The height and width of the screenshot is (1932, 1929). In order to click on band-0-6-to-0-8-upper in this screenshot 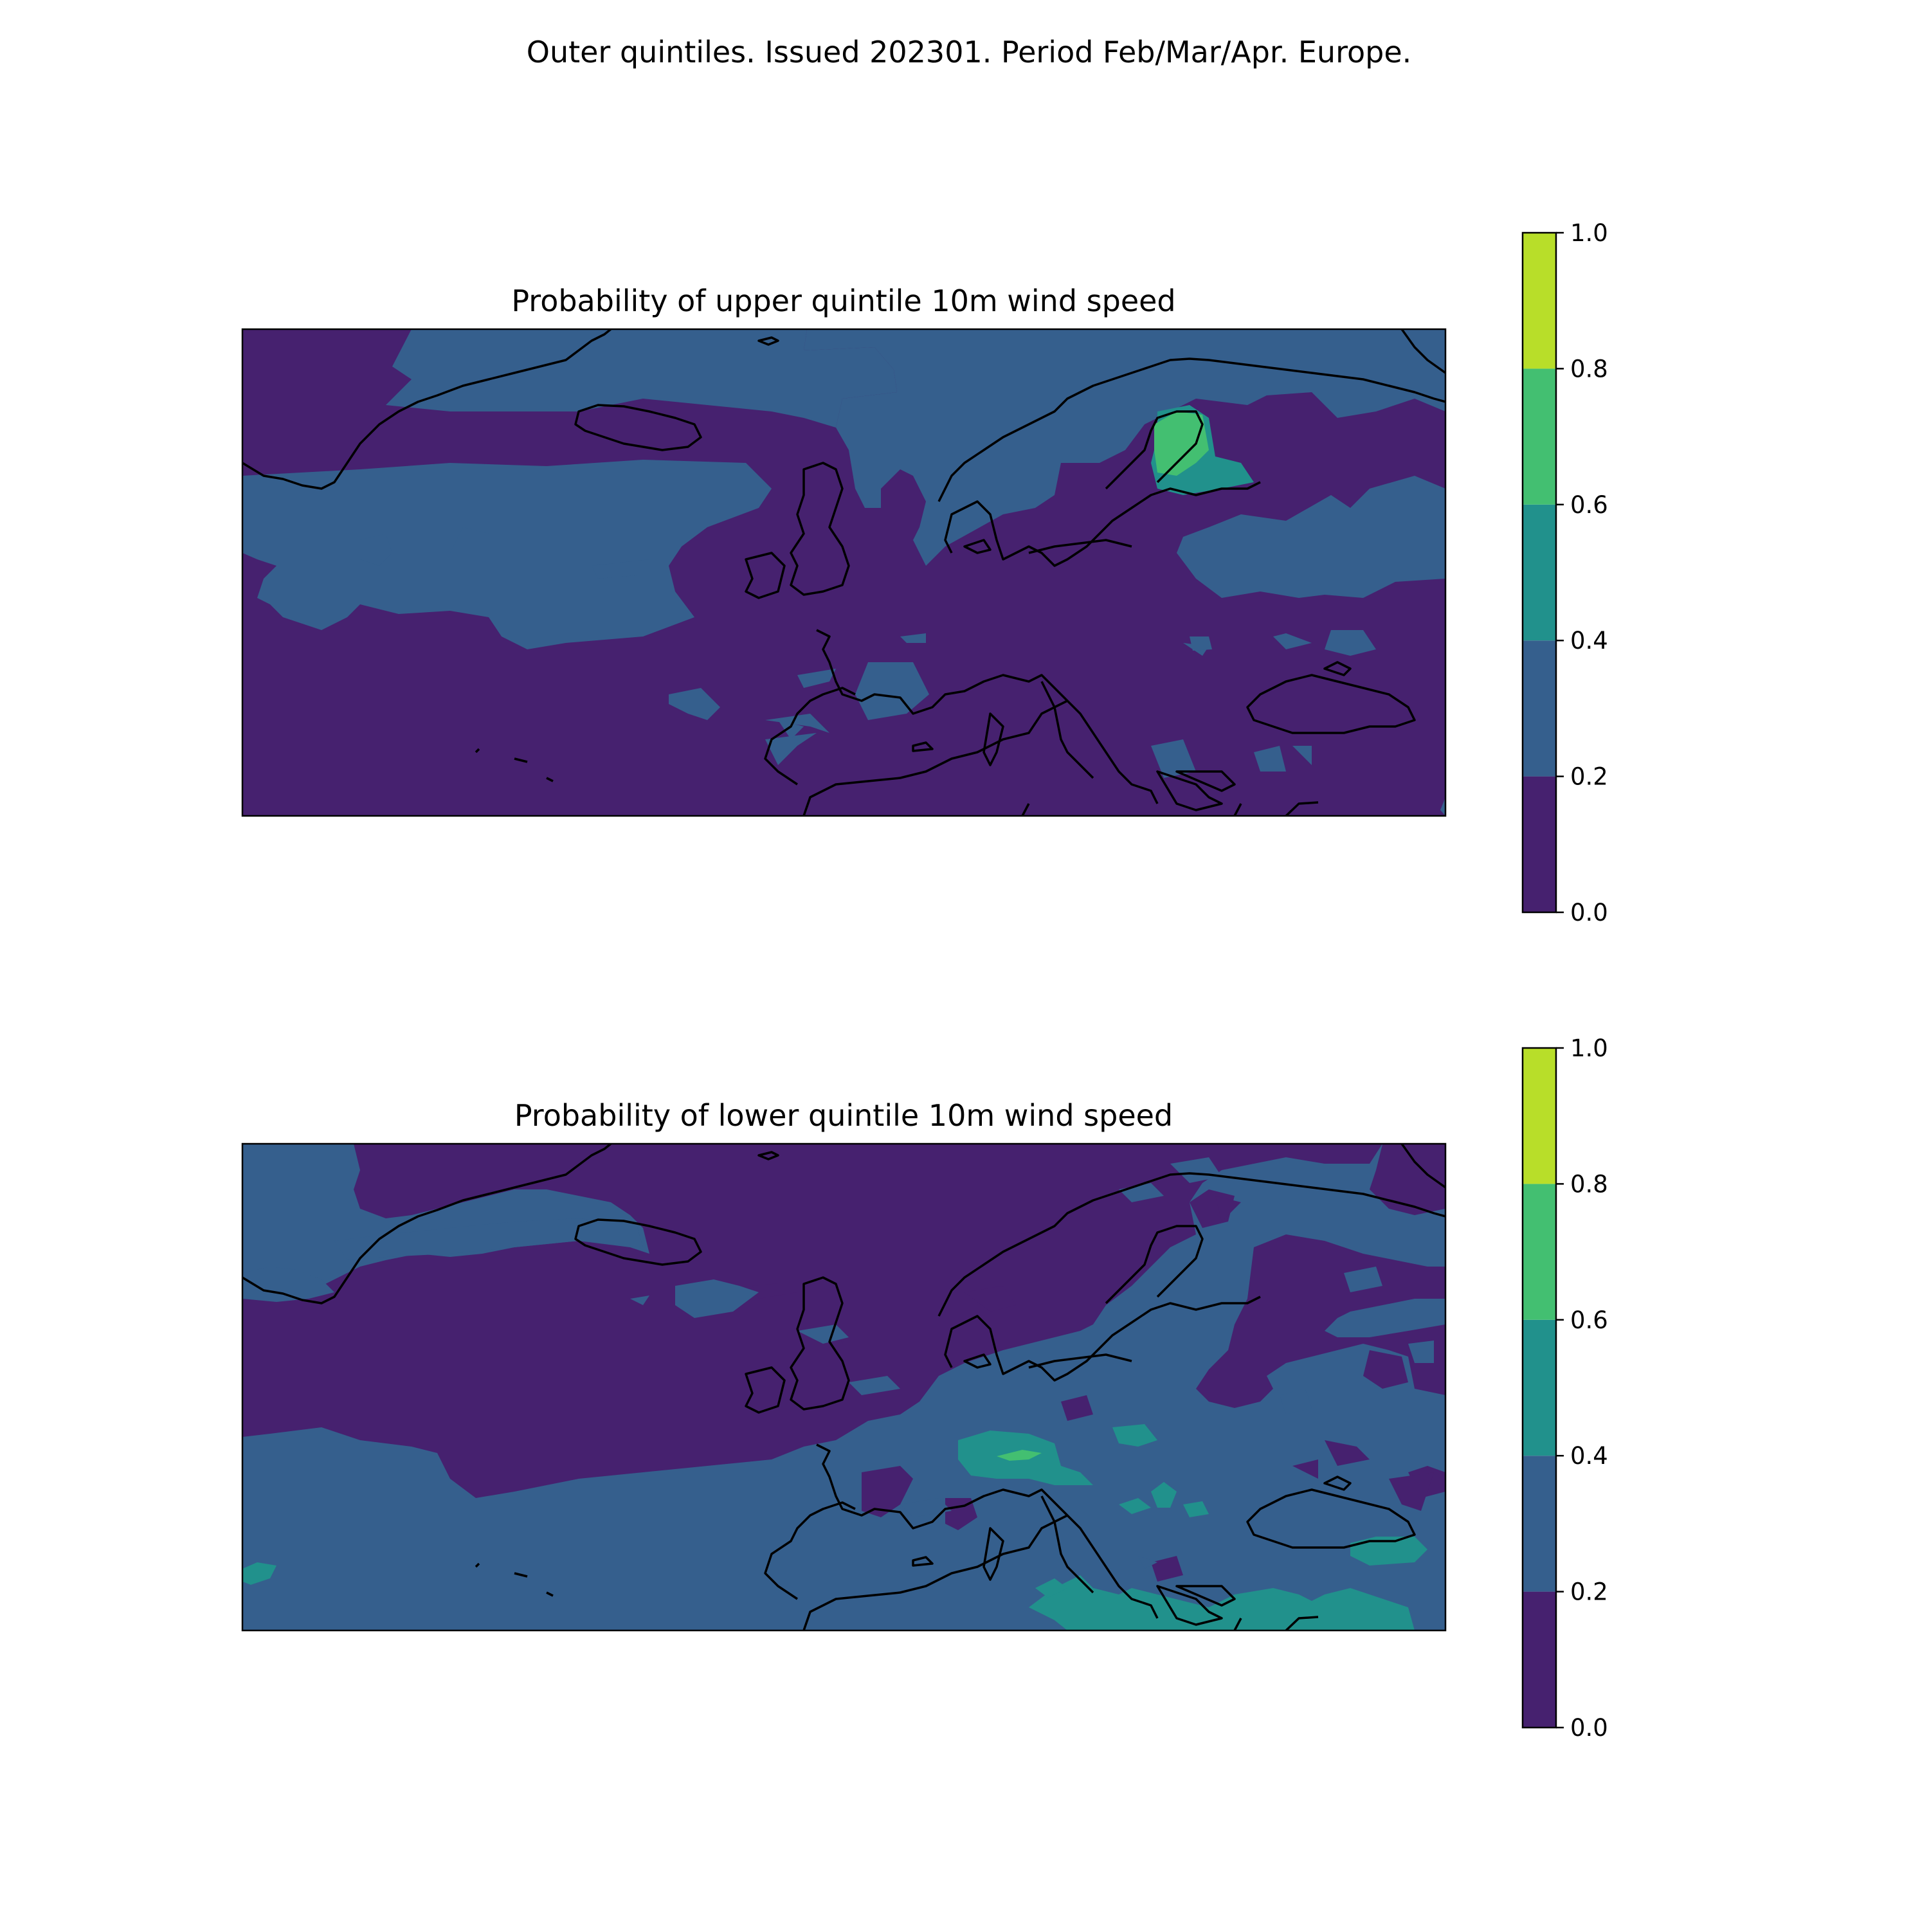, I will do `click(1181, 443)`.